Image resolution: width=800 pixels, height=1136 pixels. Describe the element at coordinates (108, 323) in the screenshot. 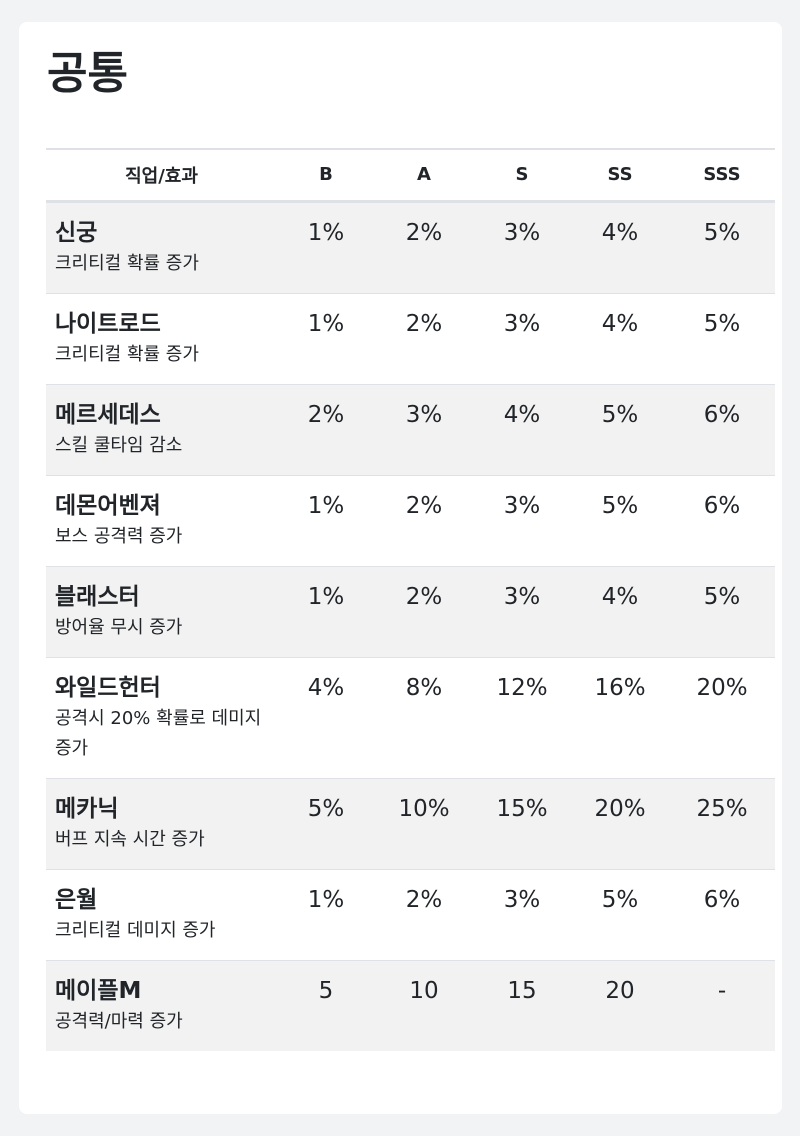

I see `job-name: 나이트로드` at that location.